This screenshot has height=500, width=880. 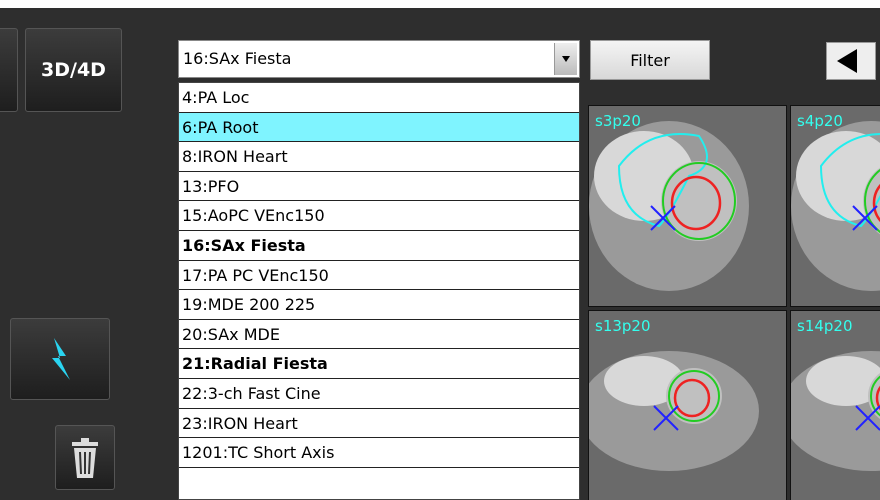 What do you see at coordinates (618, 121) in the screenshot?
I see `thumbnail-label: s3p20` at bounding box center [618, 121].